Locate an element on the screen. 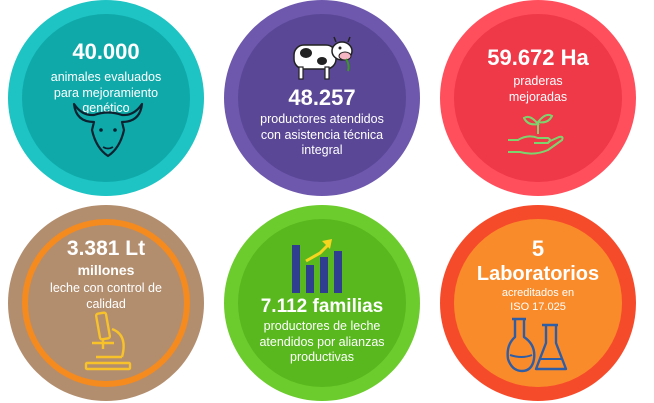 The width and height of the screenshot is (654, 403). stat-value: 40.000 is located at coordinates (106, 51).